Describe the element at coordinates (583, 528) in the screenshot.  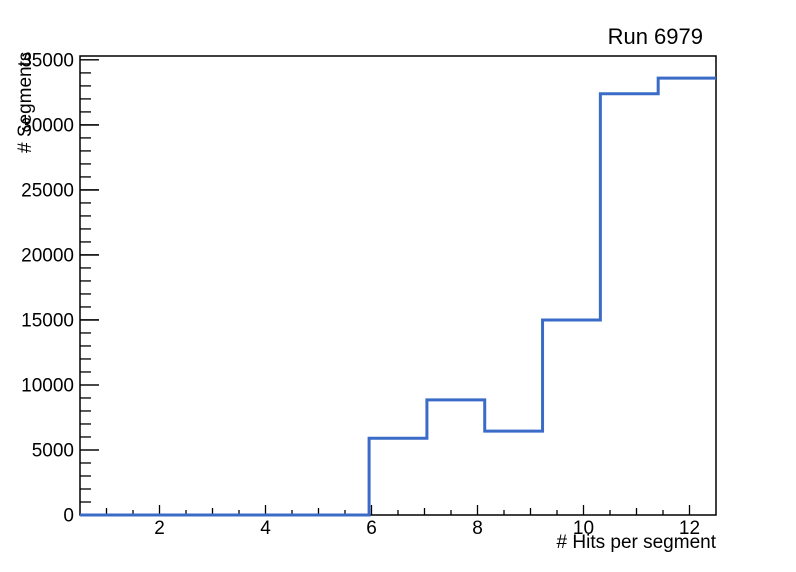
I see `x-tick-label: 10` at that location.